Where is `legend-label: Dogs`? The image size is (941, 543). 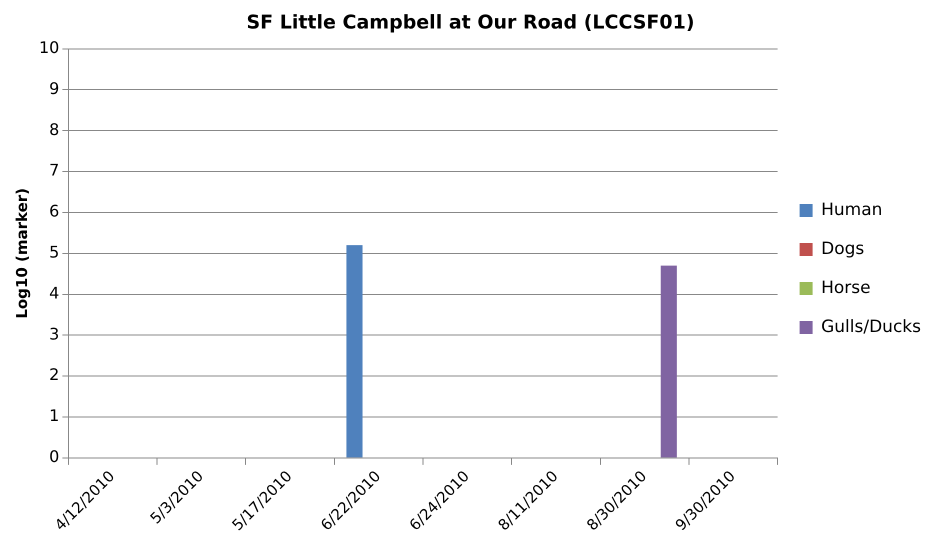 legend-label: Dogs is located at coordinates (842, 248).